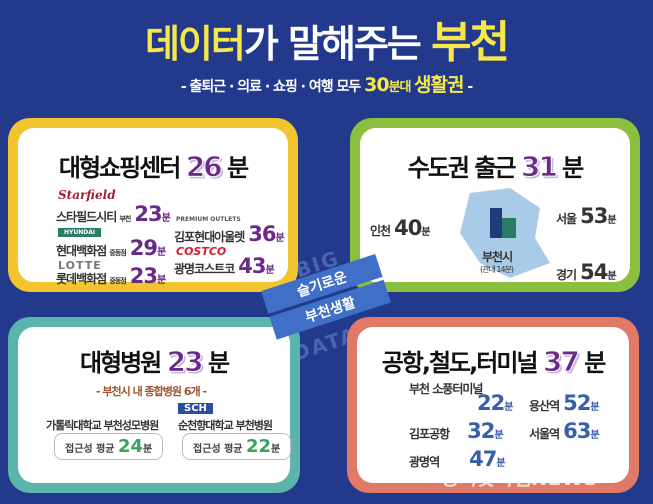 This screenshot has width=653, height=504. What do you see at coordinates (586, 272) in the screenshot?
I see `commute-item: 경기 54분` at bounding box center [586, 272].